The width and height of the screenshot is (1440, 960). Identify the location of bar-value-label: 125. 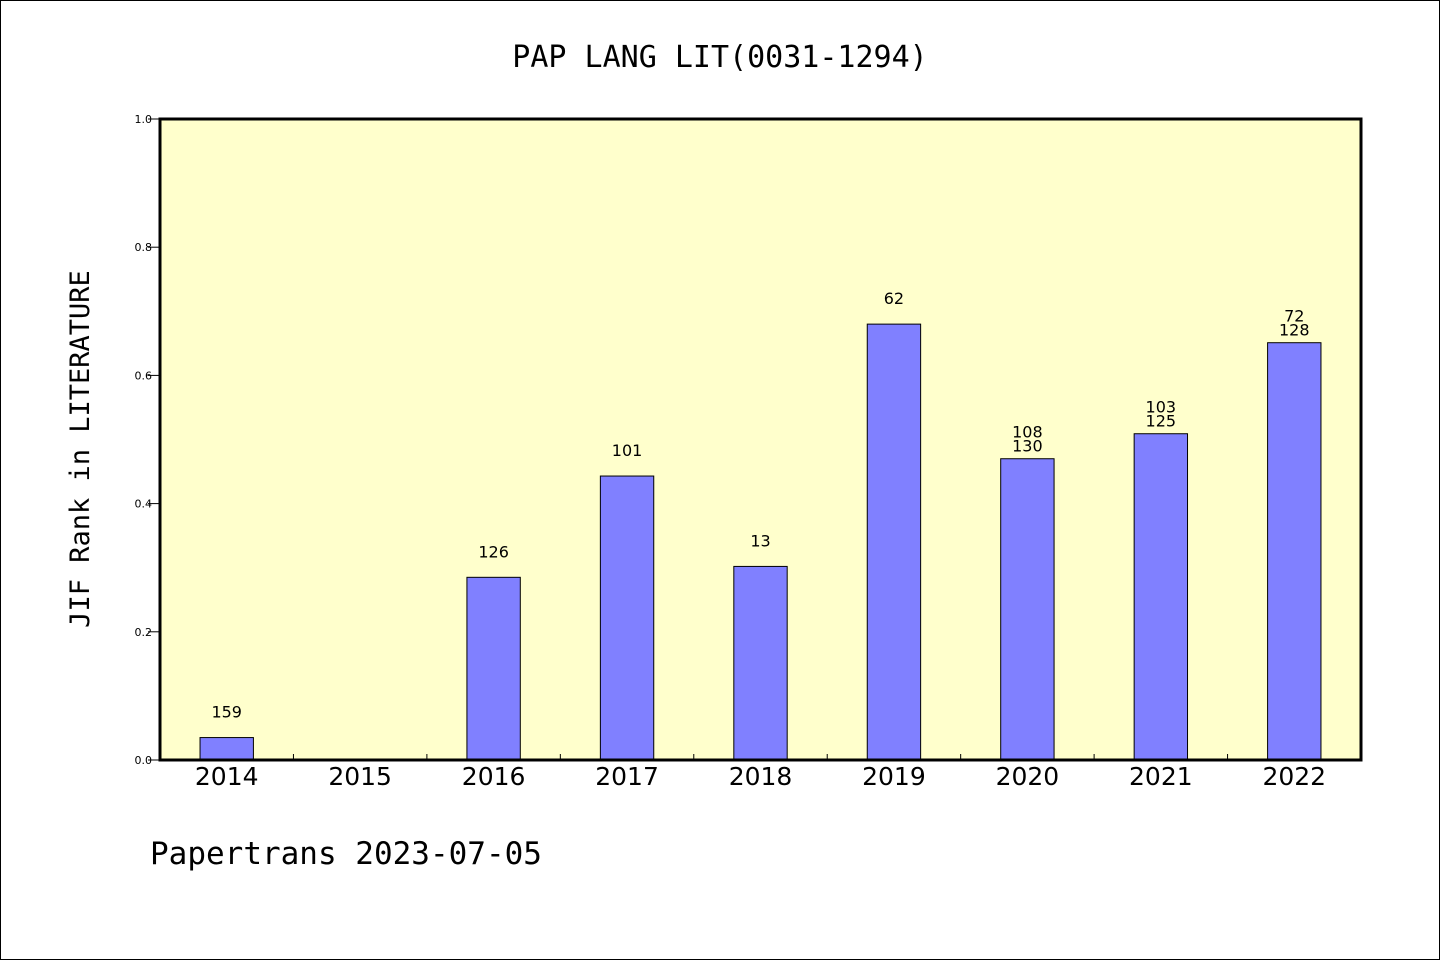
(1161, 421).